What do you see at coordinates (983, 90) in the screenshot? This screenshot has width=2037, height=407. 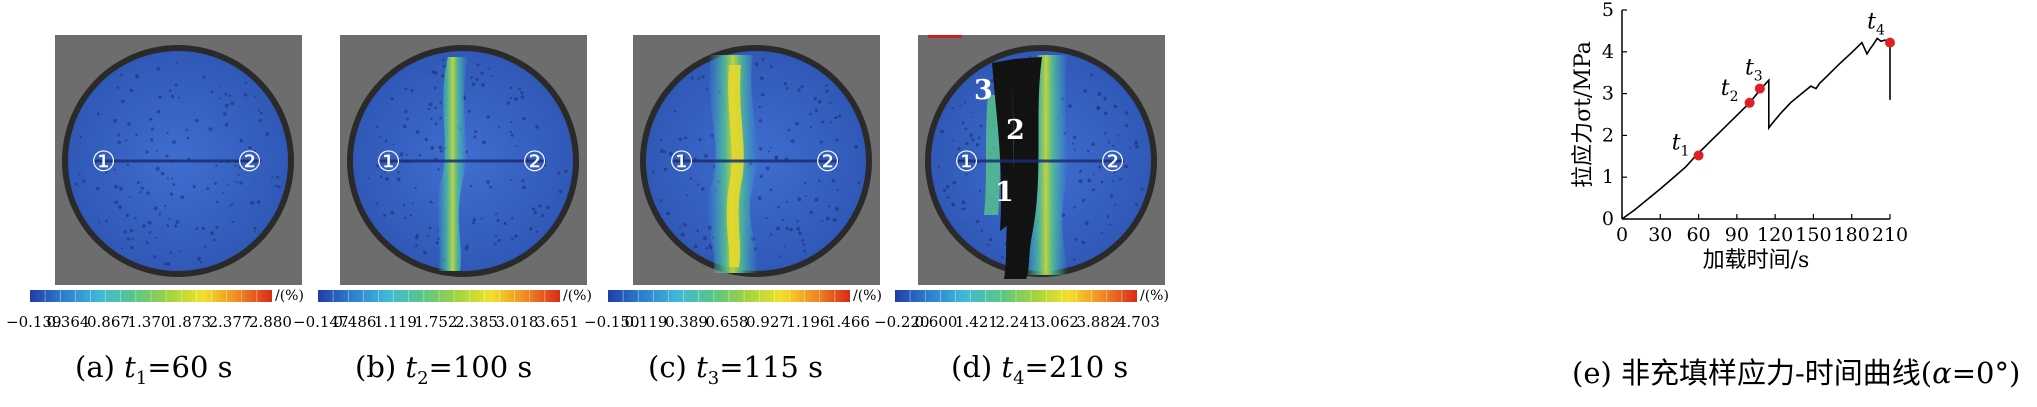 I see `crack-label-3: 3` at bounding box center [983, 90].